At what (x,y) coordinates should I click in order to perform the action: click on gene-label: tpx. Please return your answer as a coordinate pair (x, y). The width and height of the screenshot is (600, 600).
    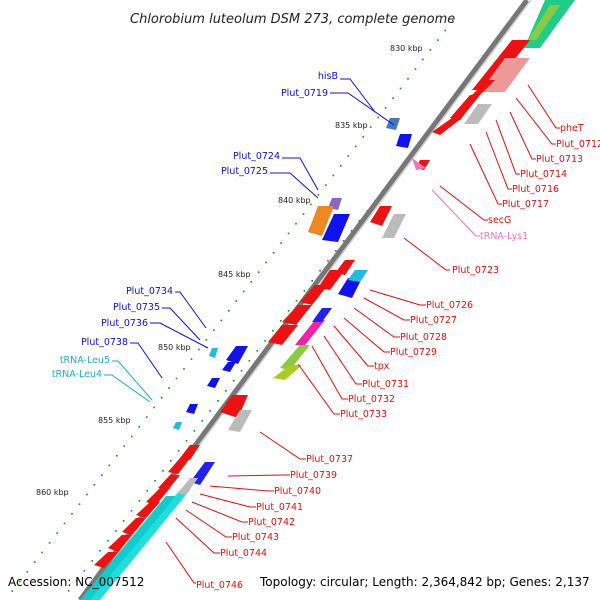
    Looking at the image, I should click on (382, 366).